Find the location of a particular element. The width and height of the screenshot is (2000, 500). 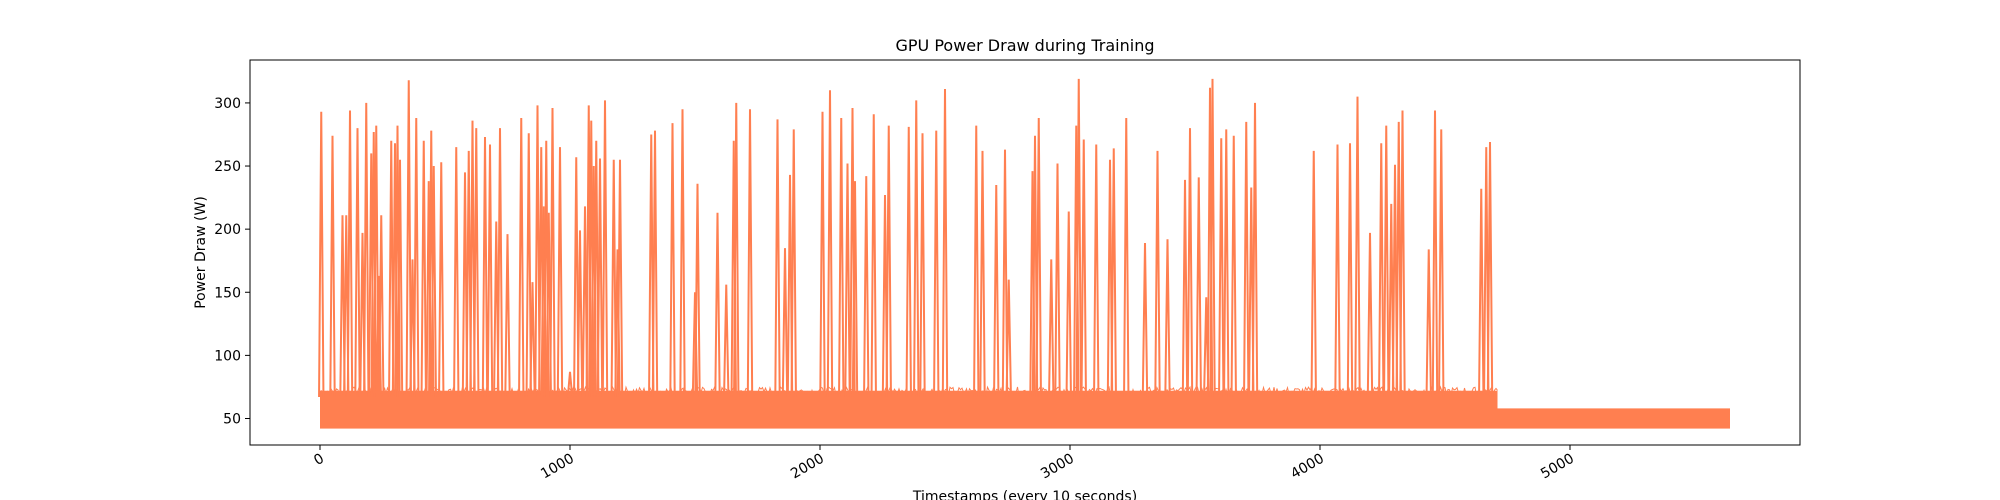

y-axis: 50 100 150 200 250 300 is located at coordinates (232, 261).